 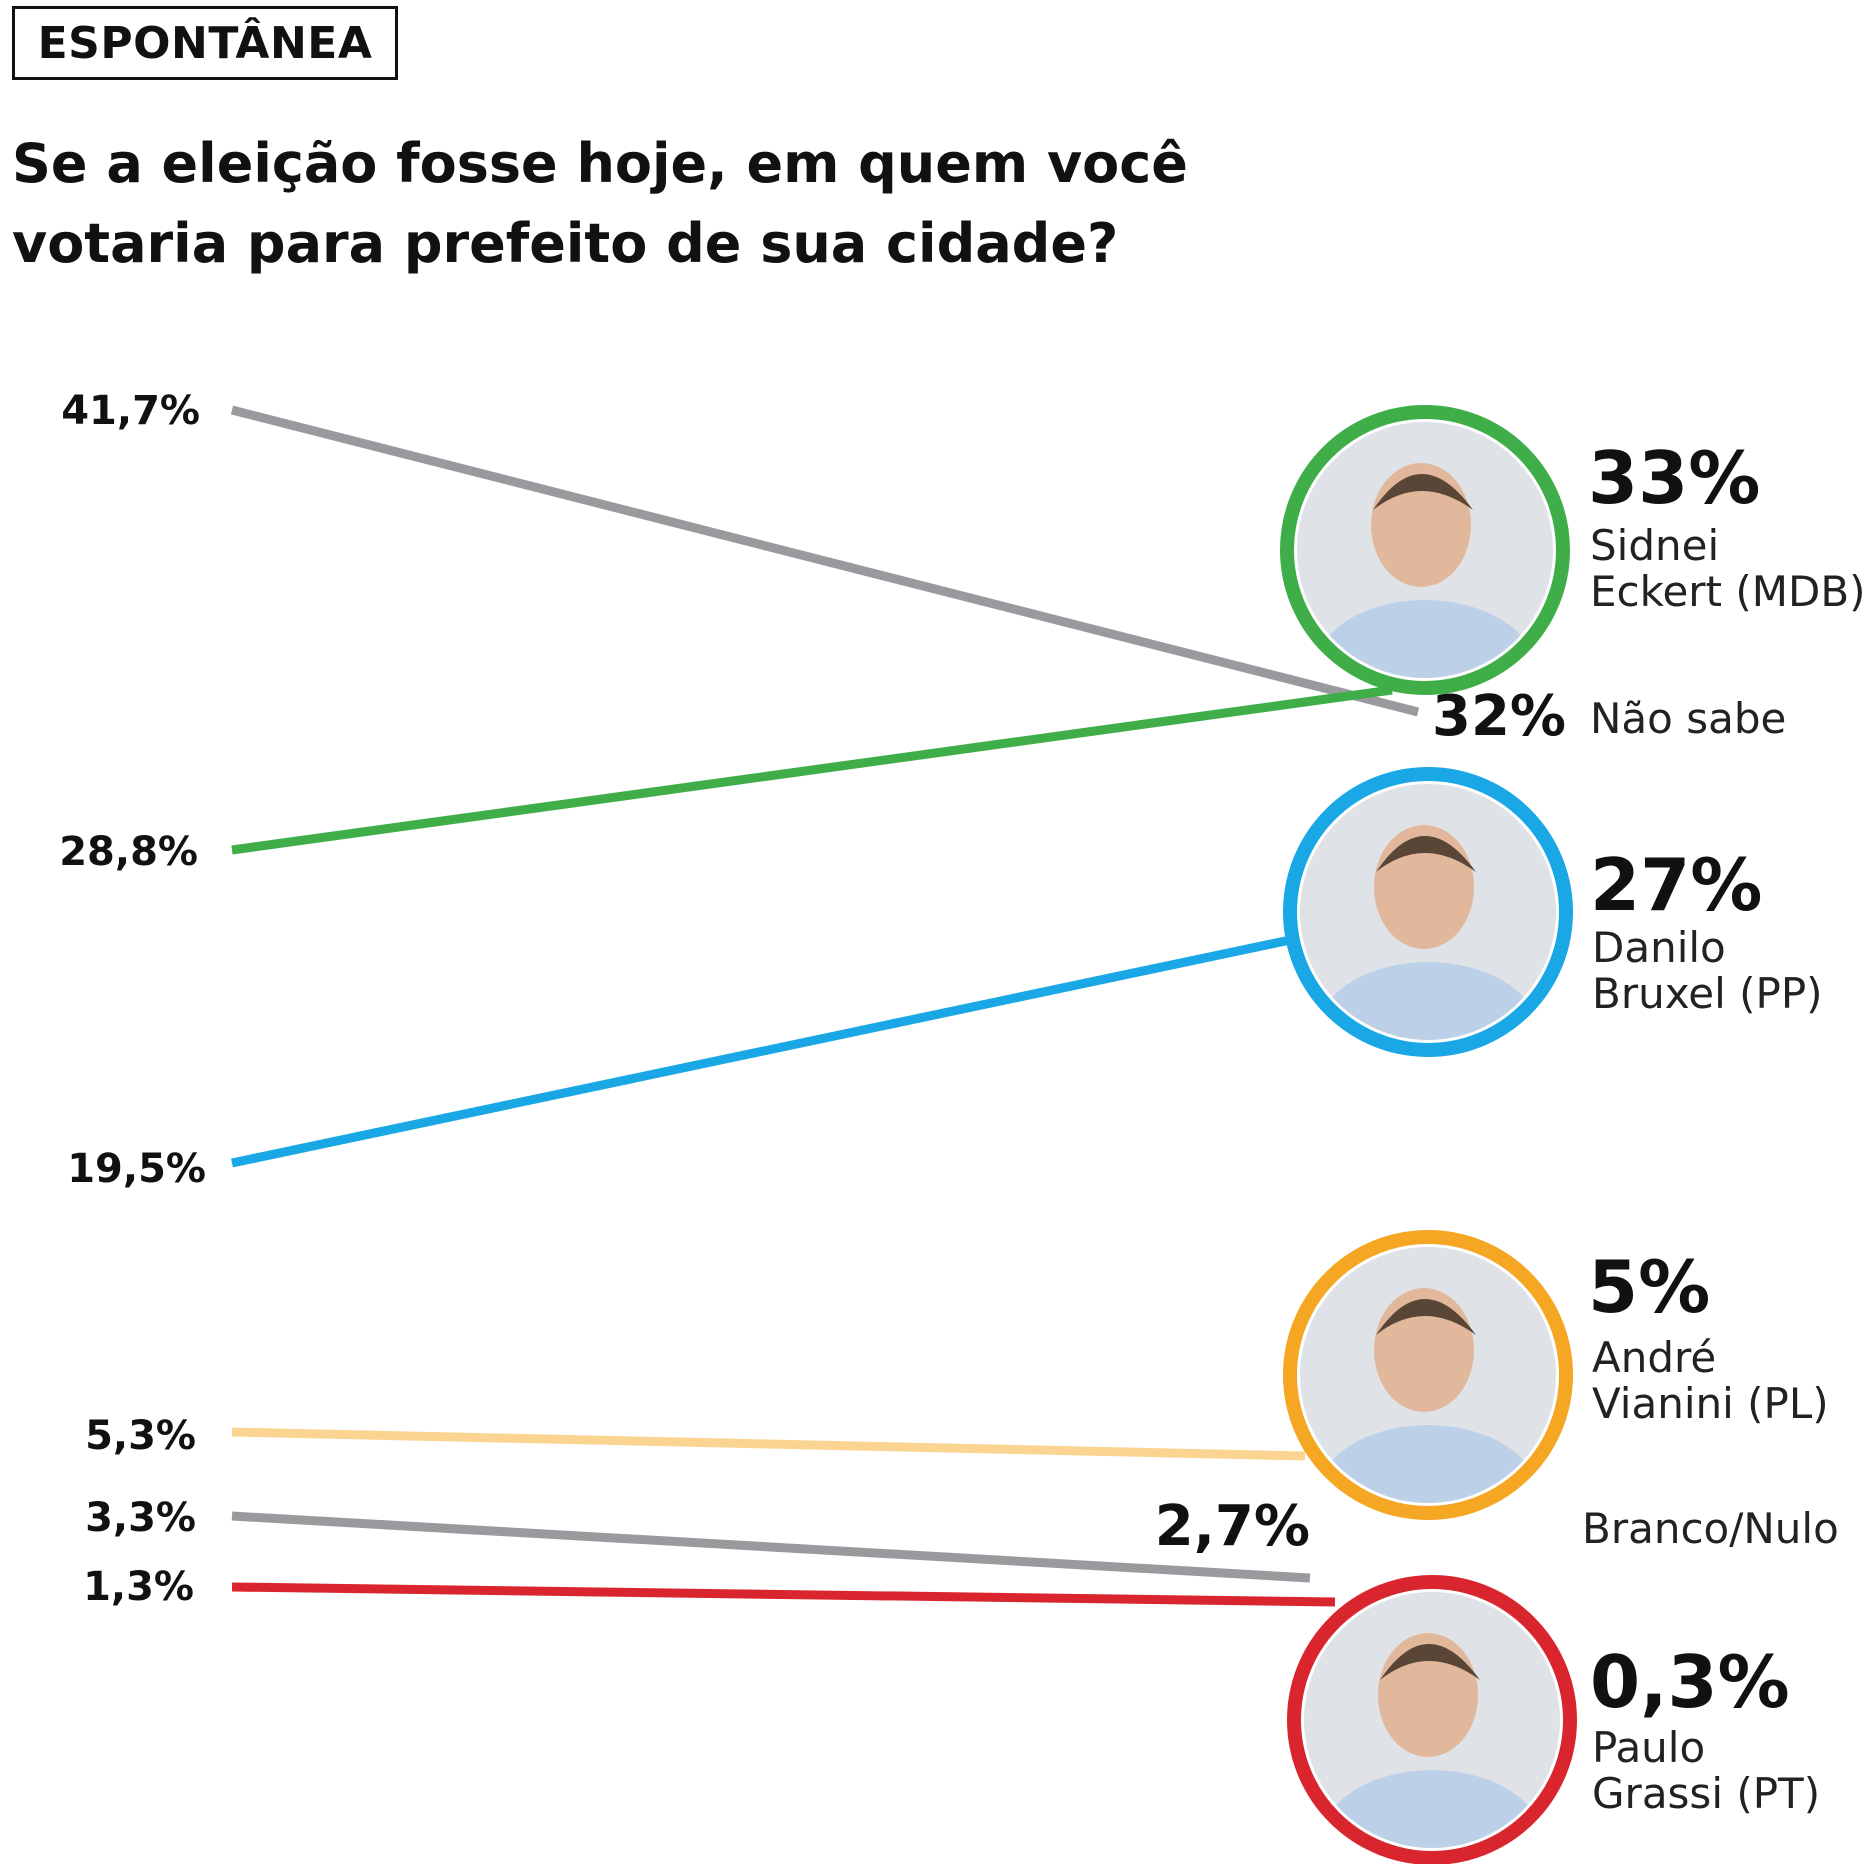 What do you see at coordinates (1654, 545) in the screenshot?
I see `series-name-sidnei-line-1: Sidnei` at bounding box center [1654, 545].